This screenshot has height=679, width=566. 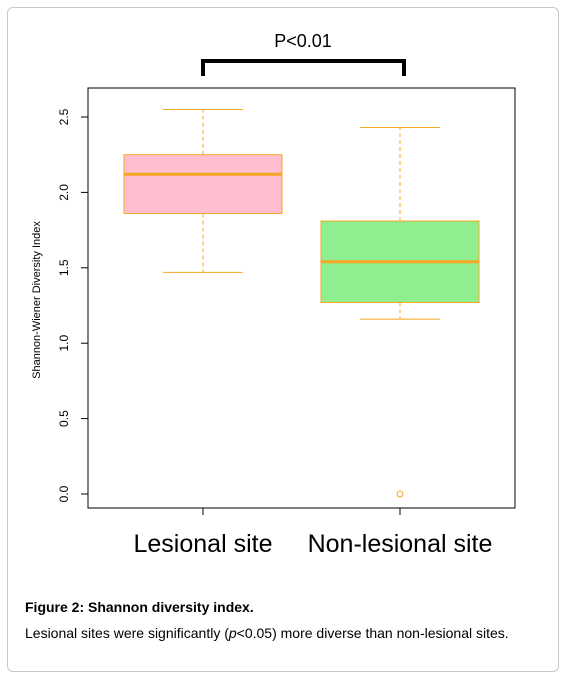 What do you see at coordinates (64, 116) in the screenshot?
I see `y-tick-label: 2.5` at bounding box center [64, 116].